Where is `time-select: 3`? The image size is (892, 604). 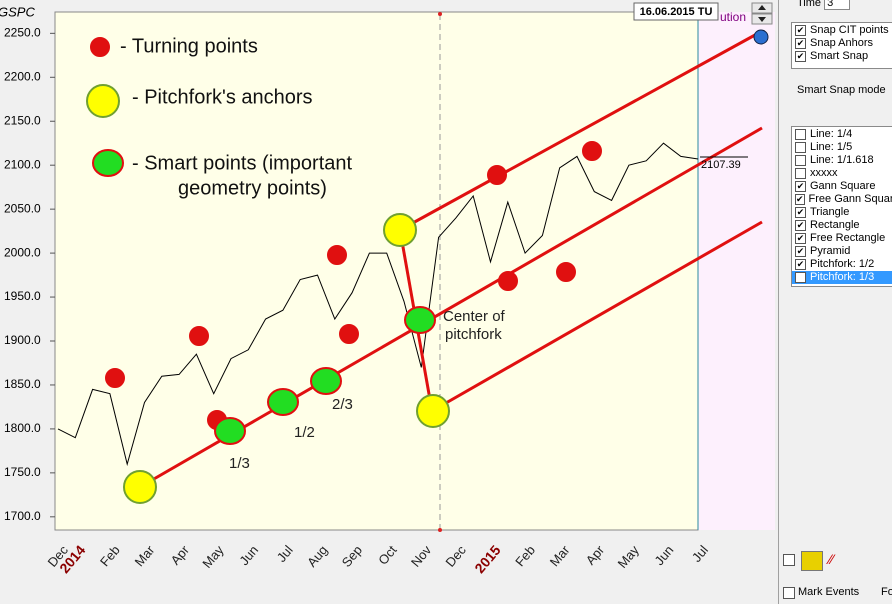 time-select: 3 is located at coordinates (837, 5).